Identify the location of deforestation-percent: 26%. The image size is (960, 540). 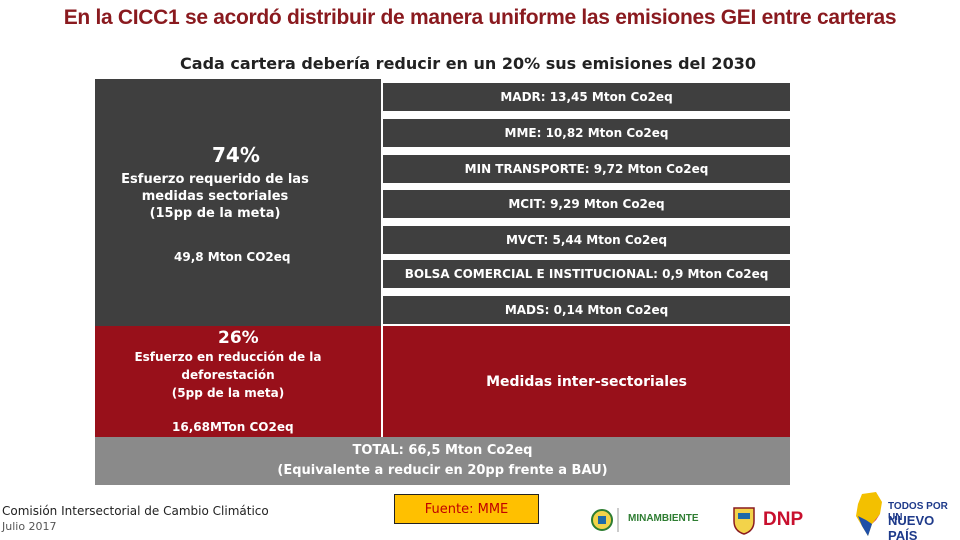
(238, 338).